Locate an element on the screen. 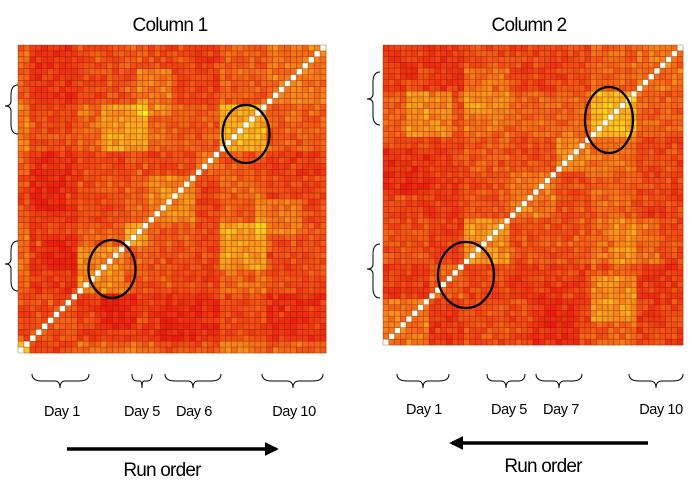  diagonal-cell is located at coordinates (587, 140).